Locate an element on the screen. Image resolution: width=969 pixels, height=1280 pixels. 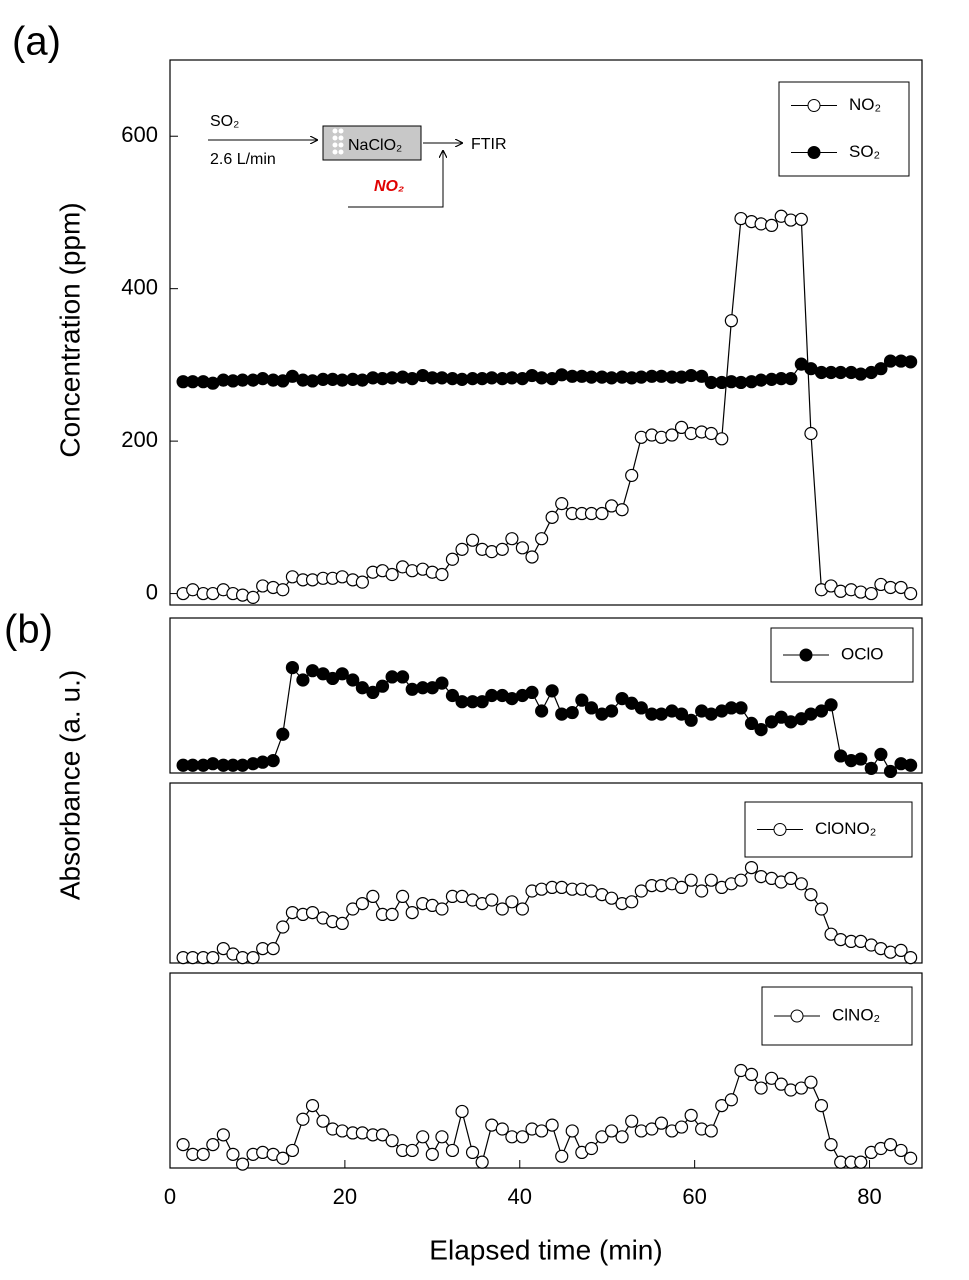
y-tick-label: 0 is located at coordinates (152, 591).